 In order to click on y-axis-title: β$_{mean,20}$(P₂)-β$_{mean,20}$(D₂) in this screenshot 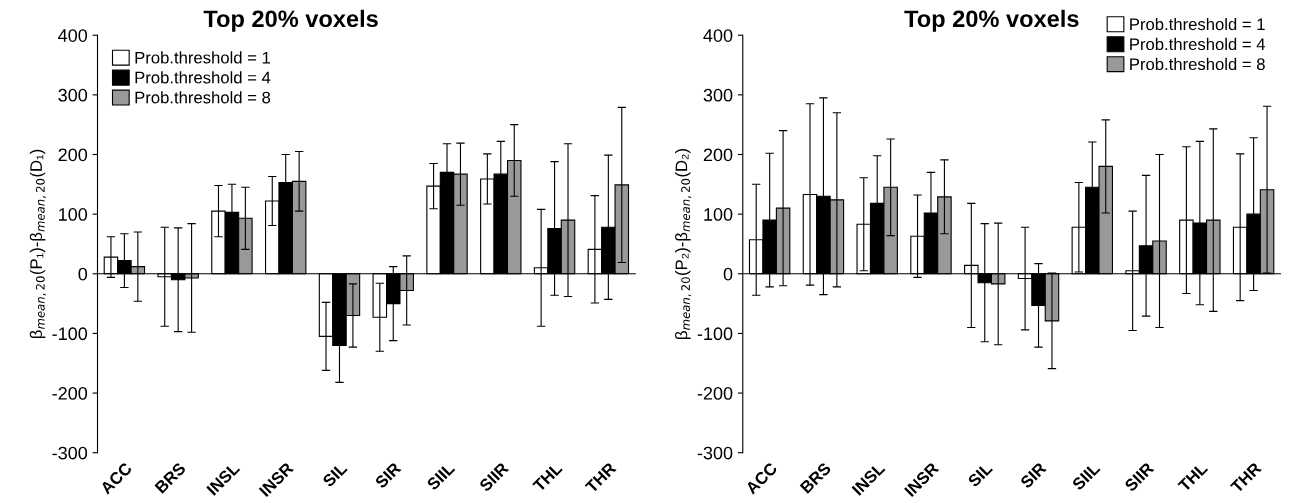, I will do `click(683, 244)`.